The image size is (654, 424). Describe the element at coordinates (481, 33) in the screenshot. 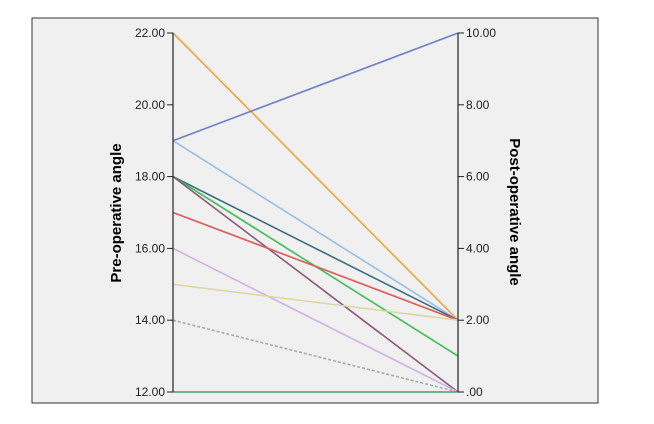

I see `right-tick-label: 10.00` at that location.